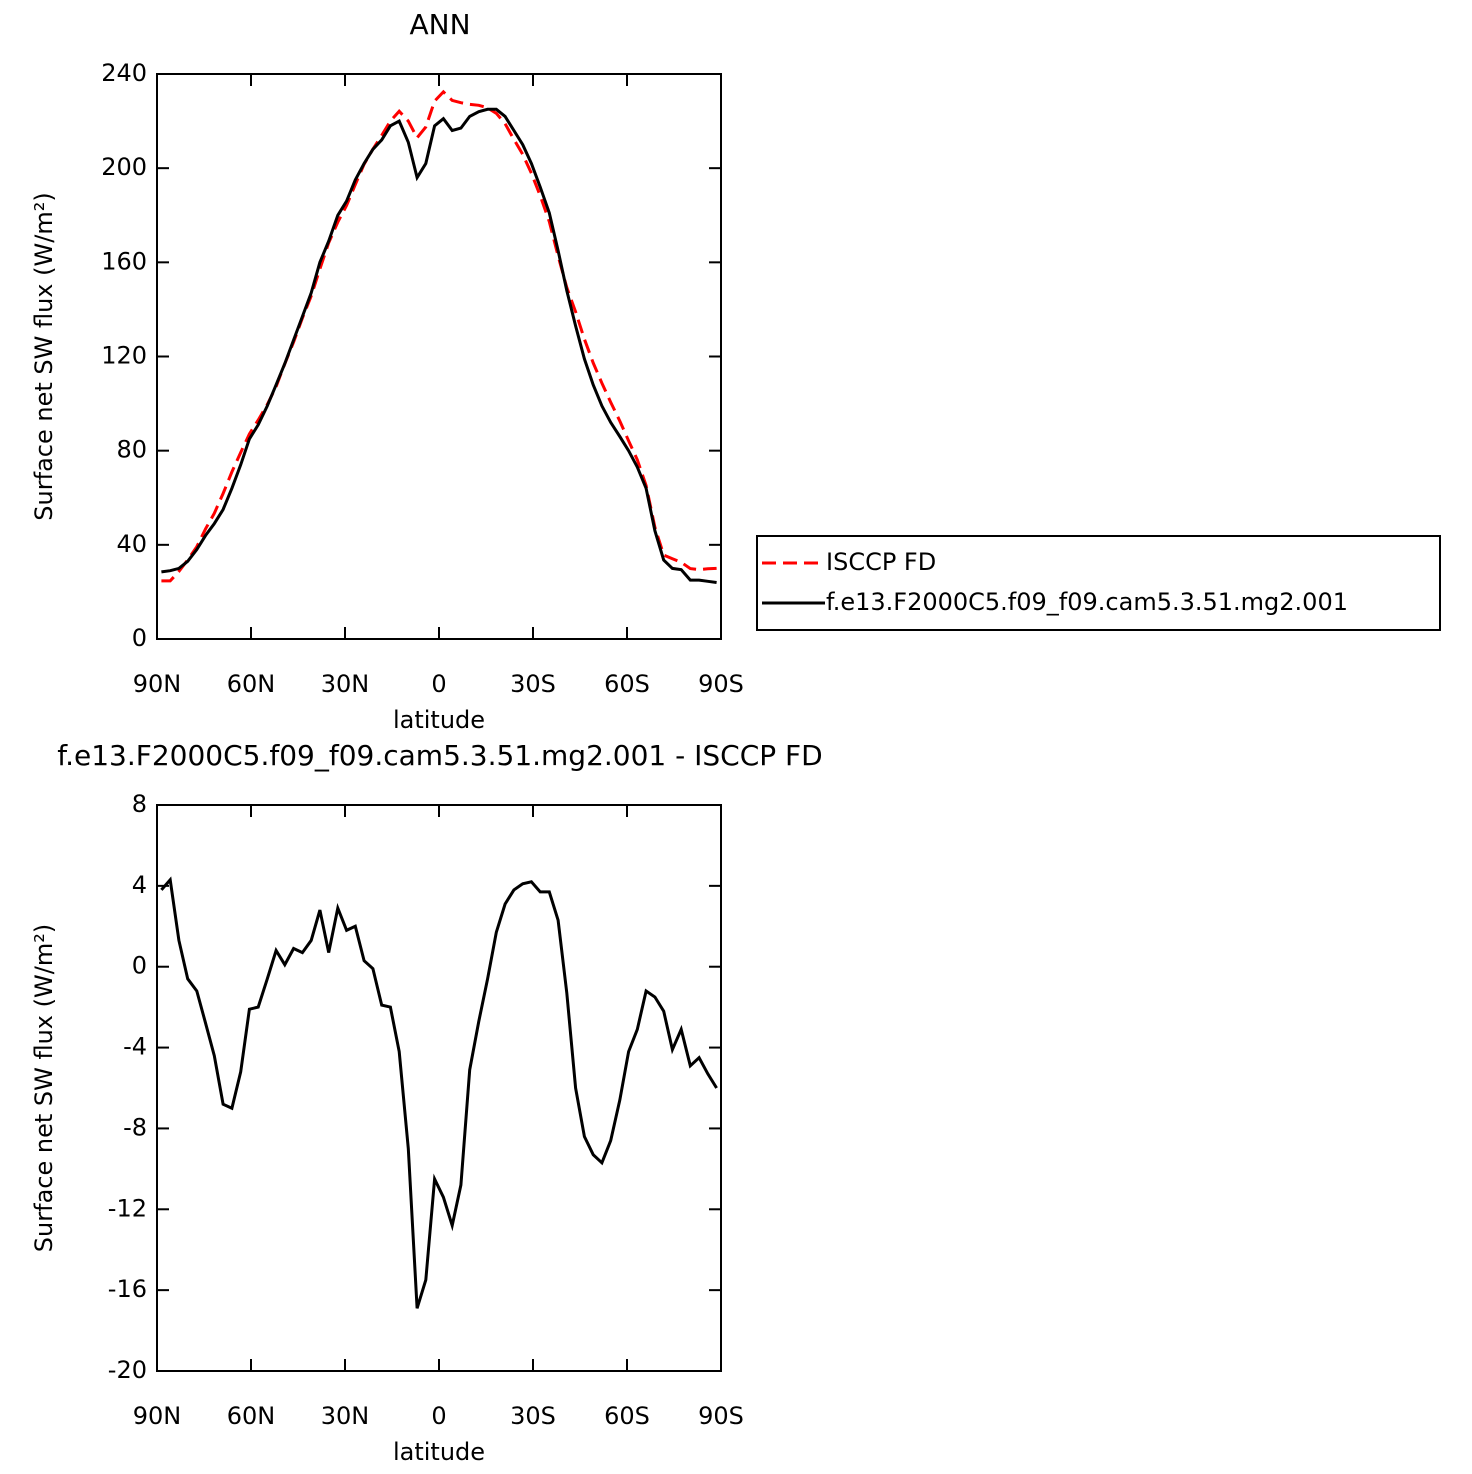 The image size is (1472, 1474). I want to click on y-tick-label: -20, so click(127, 1370).